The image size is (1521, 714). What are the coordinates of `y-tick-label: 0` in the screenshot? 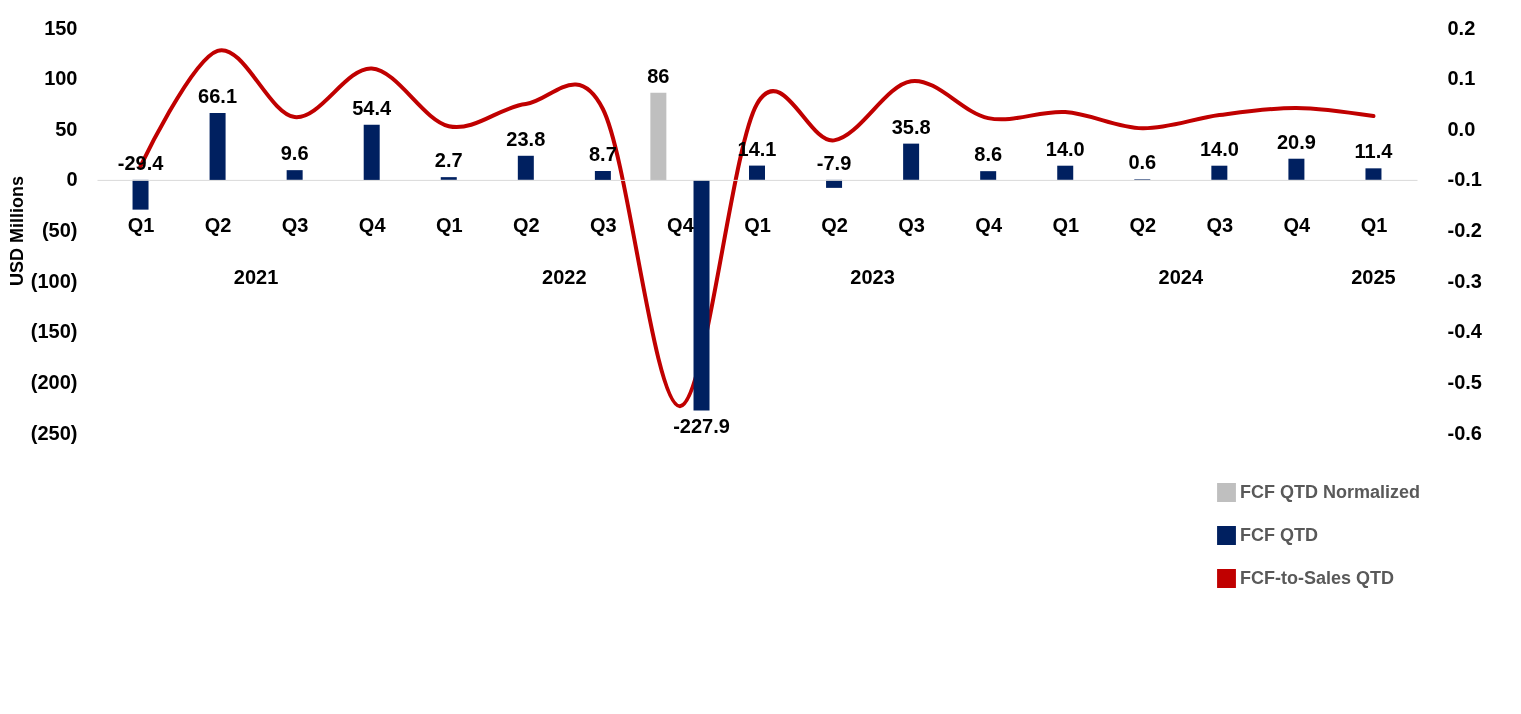 It's located at (72, 179).